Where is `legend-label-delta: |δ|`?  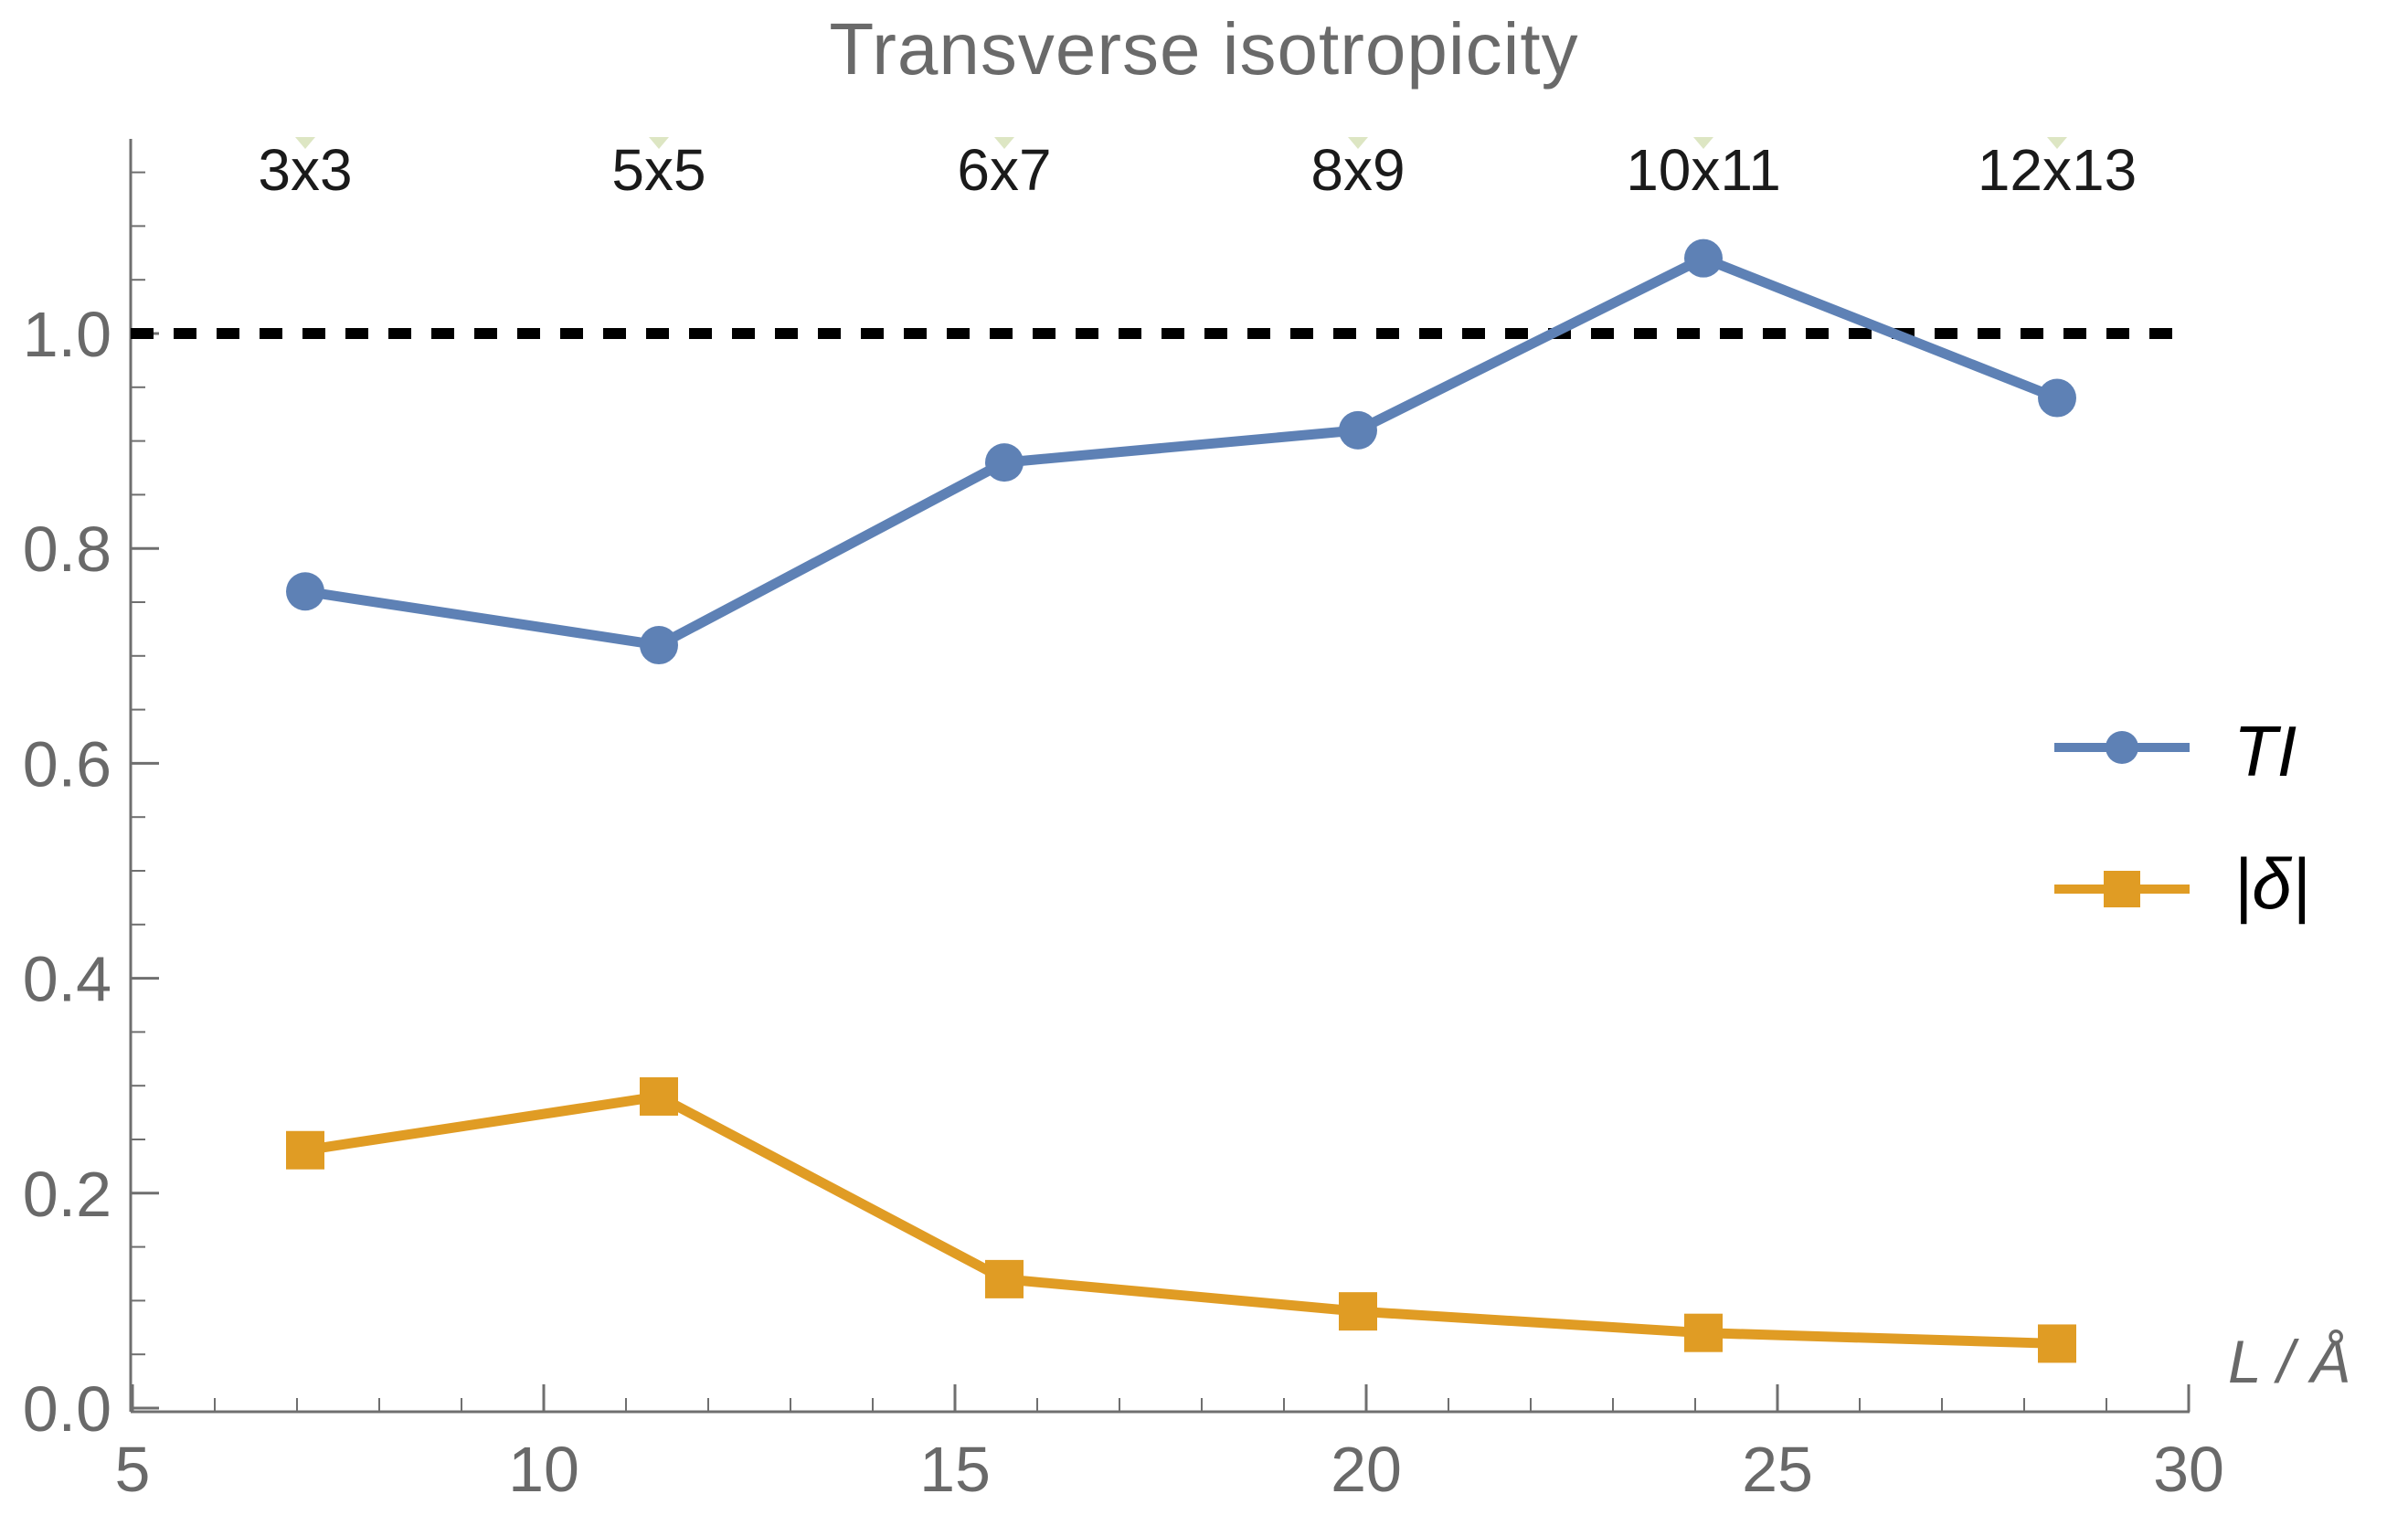 legend-label-delta: |δ| is located at coordinates (2271, 883).